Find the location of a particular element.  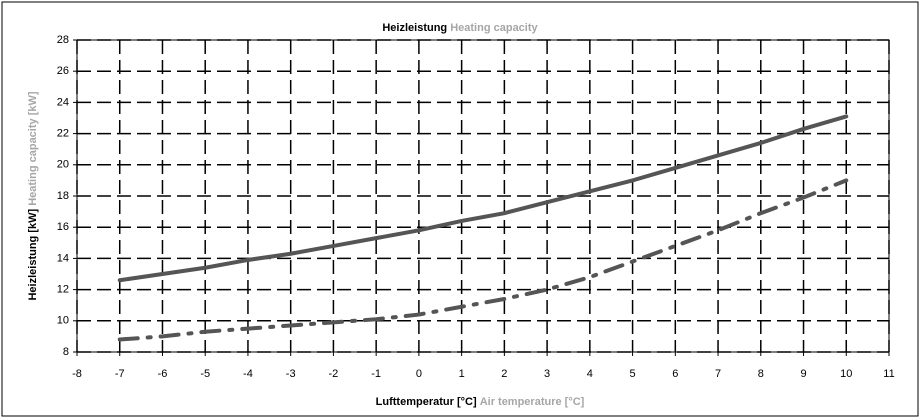

x-tick-label: -3 is located at coordinates (291, 374).